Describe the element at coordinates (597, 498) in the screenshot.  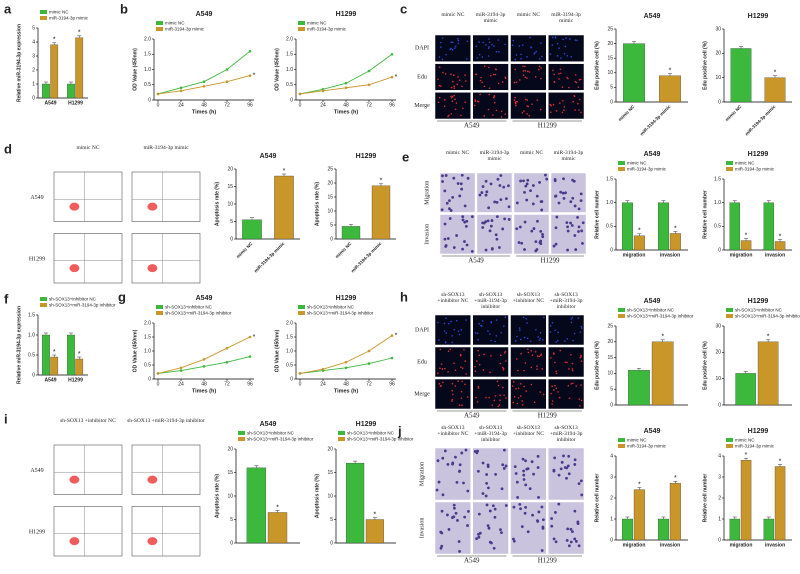
I see `y-axis-label: Relative cell number` at that location.